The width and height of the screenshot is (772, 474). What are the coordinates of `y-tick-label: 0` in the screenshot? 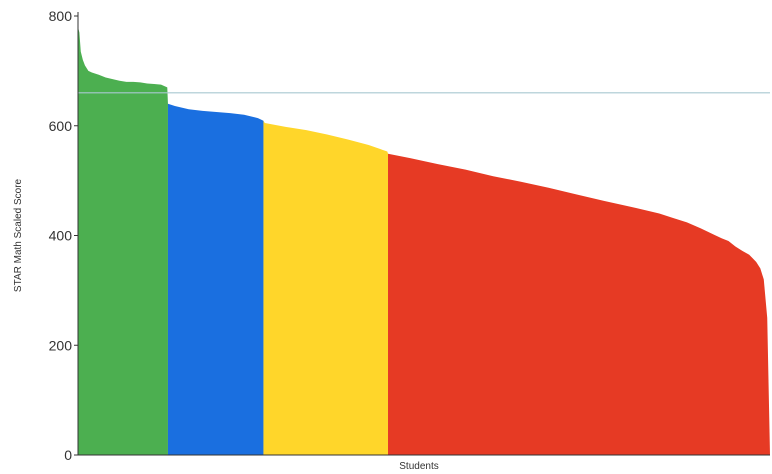 It's located at (68, 455).